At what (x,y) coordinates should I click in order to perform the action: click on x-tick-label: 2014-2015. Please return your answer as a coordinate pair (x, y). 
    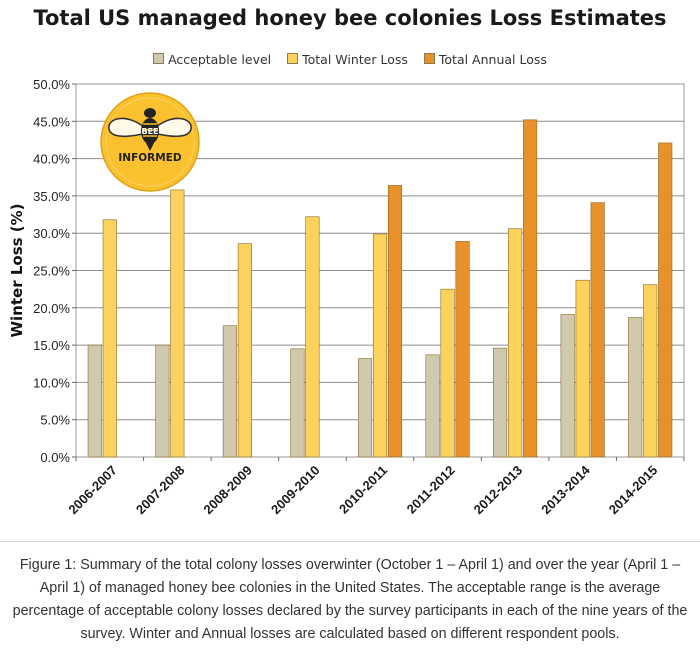
    Looking at the image, I should click on (633, 490).